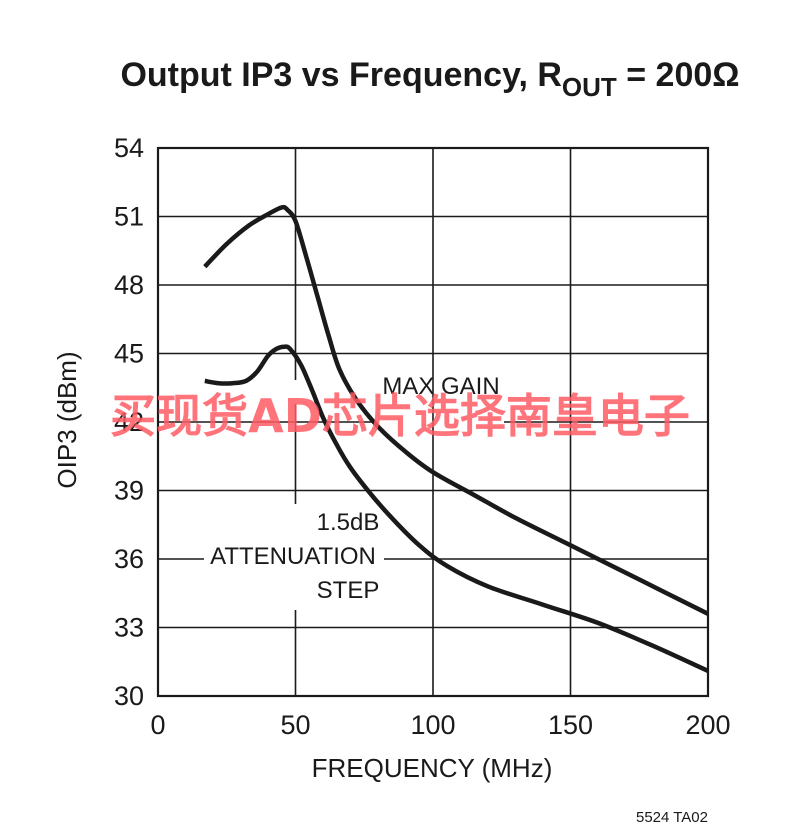 This screenshot has width=810, height=840. What do you see at coordinates (157, 725) in the screenshot?
I see `x-tick-label: 0` at bounding box center [157, 725].